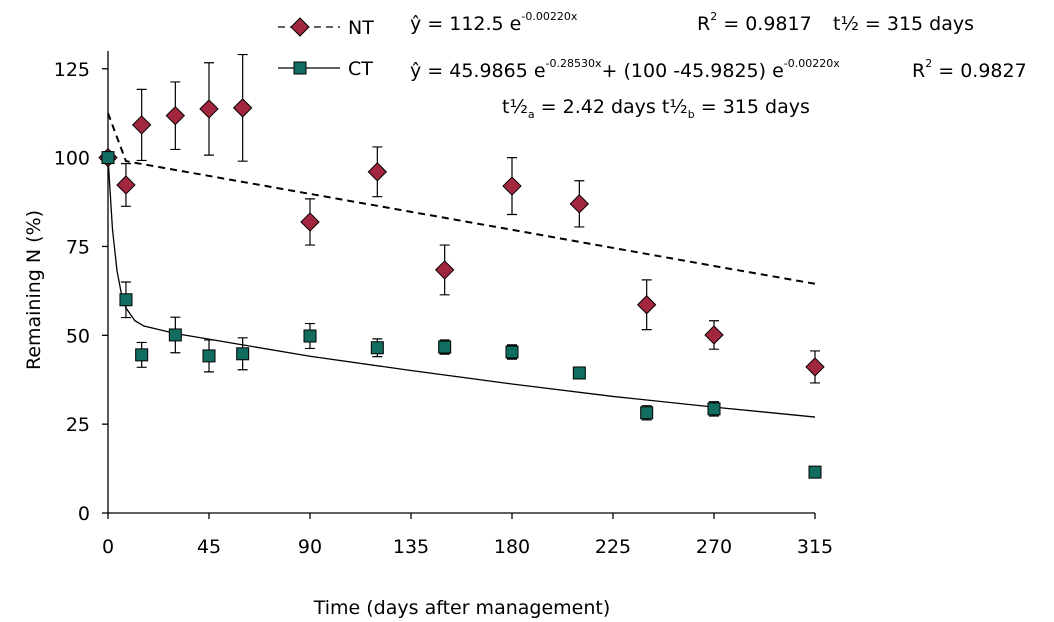 The height and width of the screenshot is (622, 1054). Describe the element at coordinates (574, 63) in the screenshot. I see `equation-sup: -0.28530x` at that location.